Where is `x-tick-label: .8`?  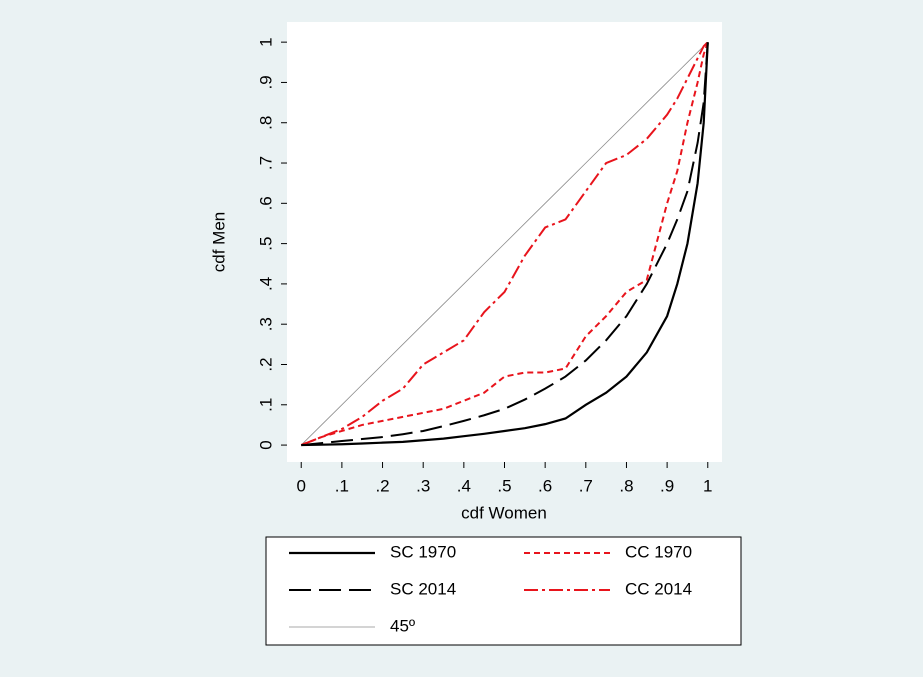
x-tick-label: .8 is located at coordinates (626, 485).